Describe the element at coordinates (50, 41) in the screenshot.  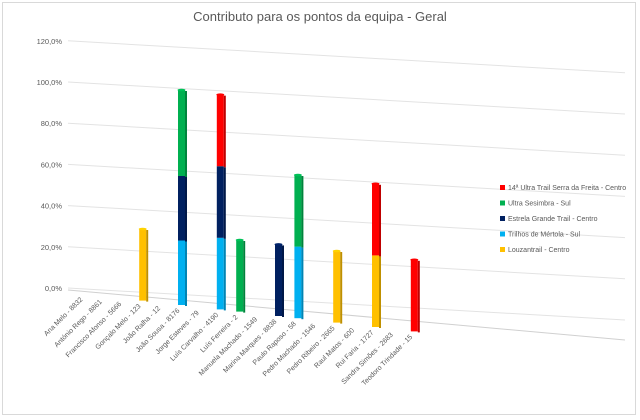
I see `y-tick-label: 120,0%` at that location.